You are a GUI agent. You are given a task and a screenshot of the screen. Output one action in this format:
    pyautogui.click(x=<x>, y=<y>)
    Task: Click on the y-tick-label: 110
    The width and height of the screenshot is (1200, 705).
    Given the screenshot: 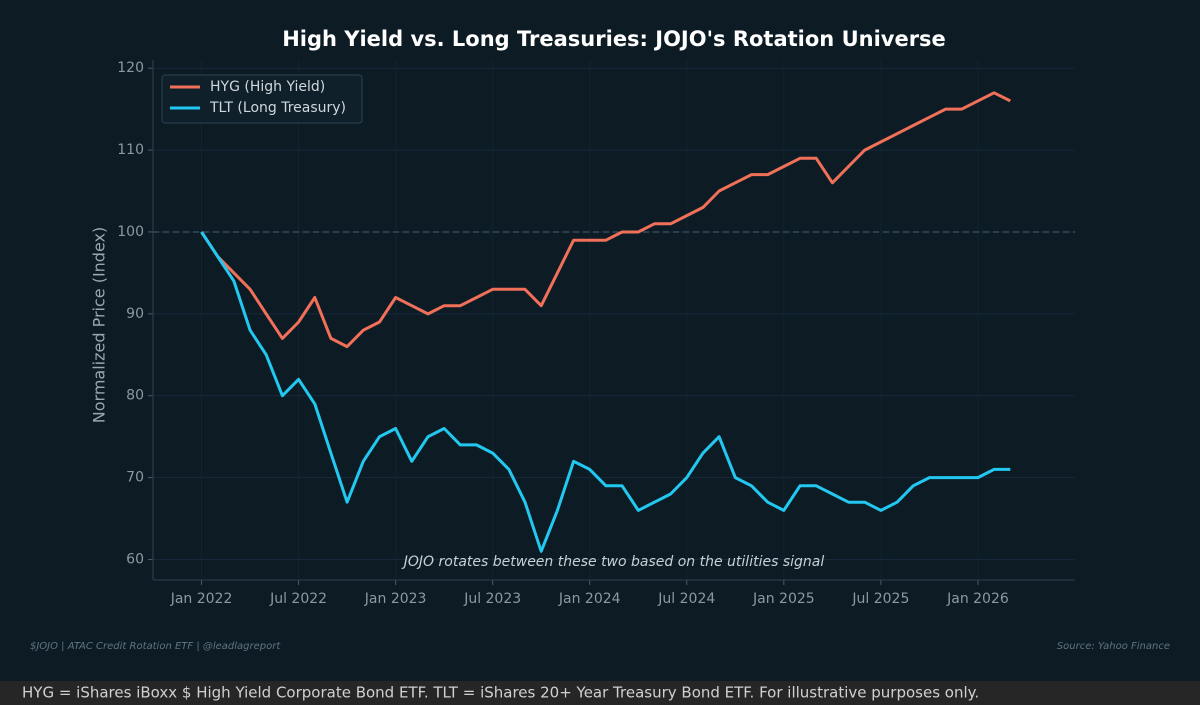 What is the action you would take?
    pyautogui.click(x=130, y=150)
    